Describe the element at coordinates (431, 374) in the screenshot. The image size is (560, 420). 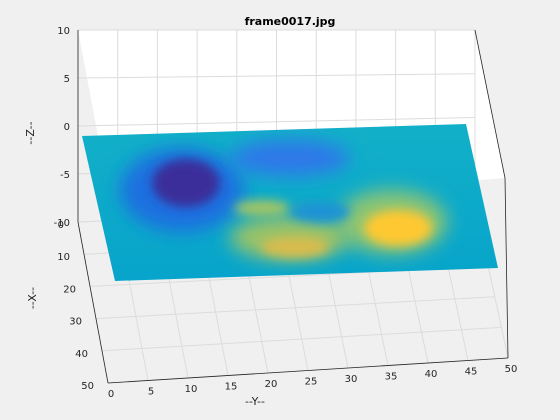
I see `tick-y-40: 40` at that location.